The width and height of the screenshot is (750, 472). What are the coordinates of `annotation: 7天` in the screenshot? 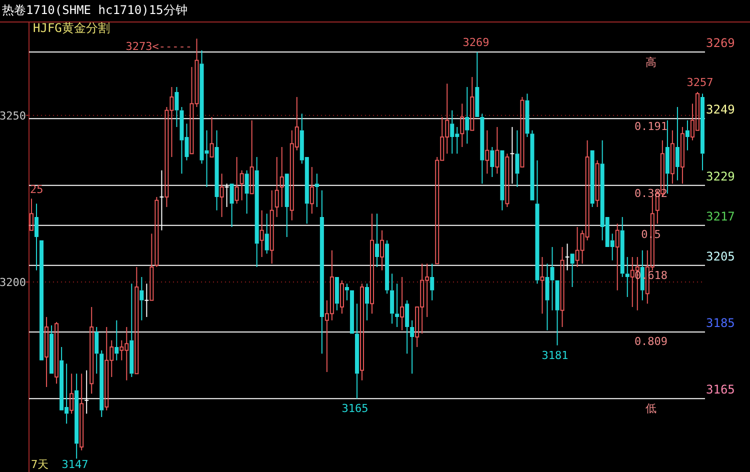 It's located at (40, 464).